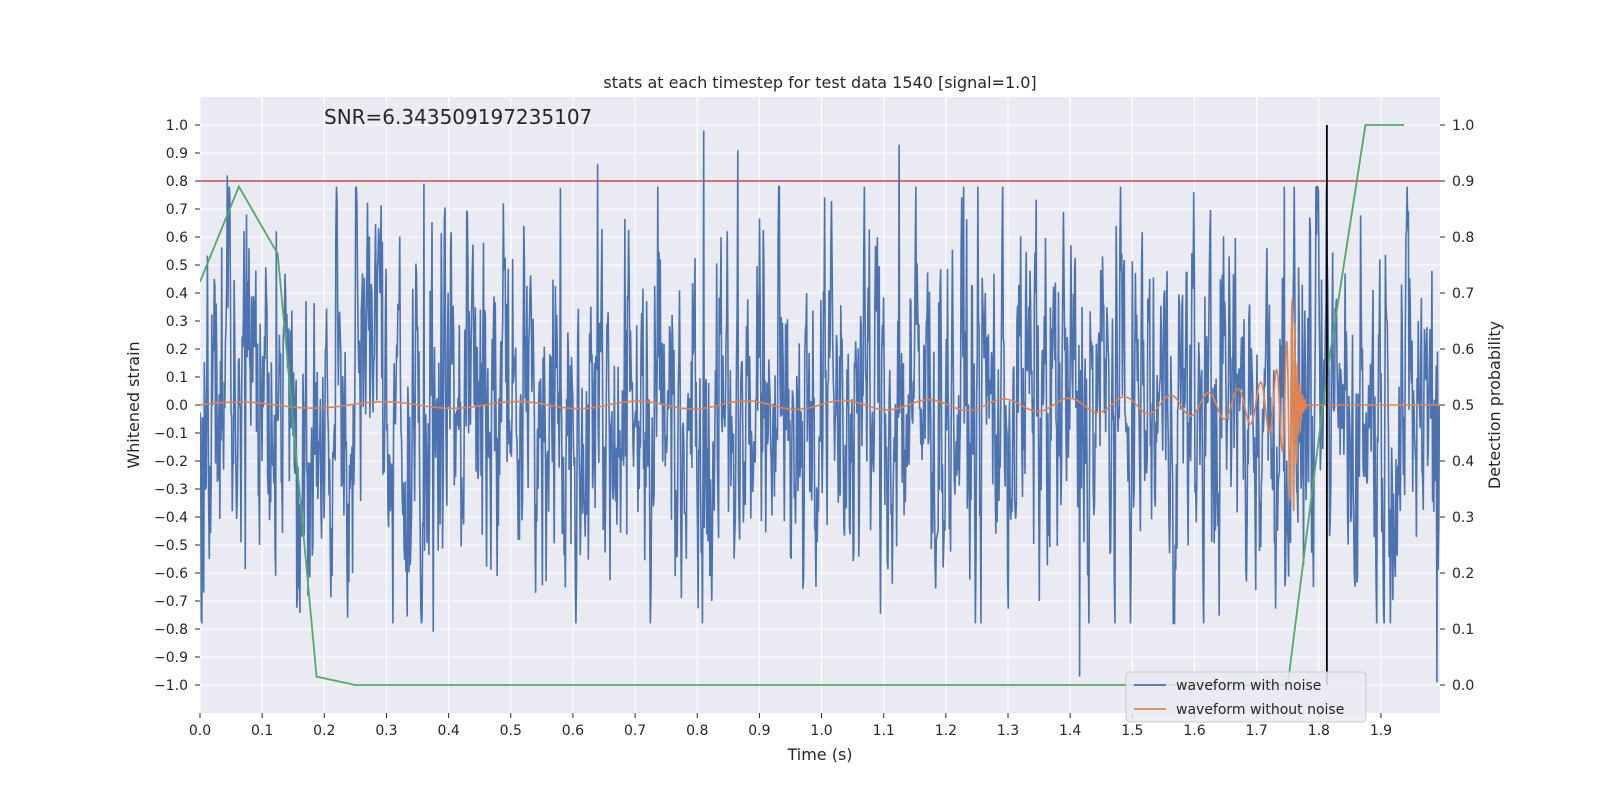 Image resolution: width=1600 pixels, height=800 pixels. I want to click on y-tick-label: 1.0, so click(177, 126).